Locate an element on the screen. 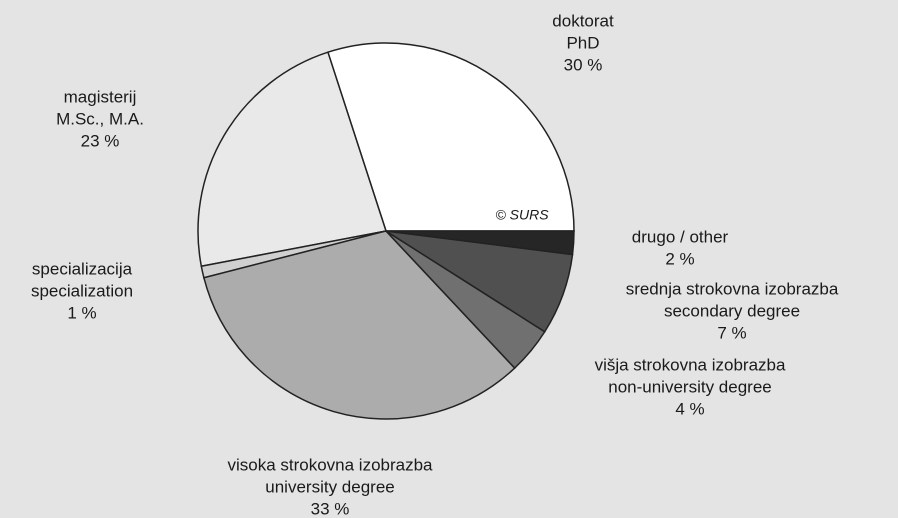 This screenshot has width=898, height=518. slice-label: university degree is located at coordinates (329, 486).